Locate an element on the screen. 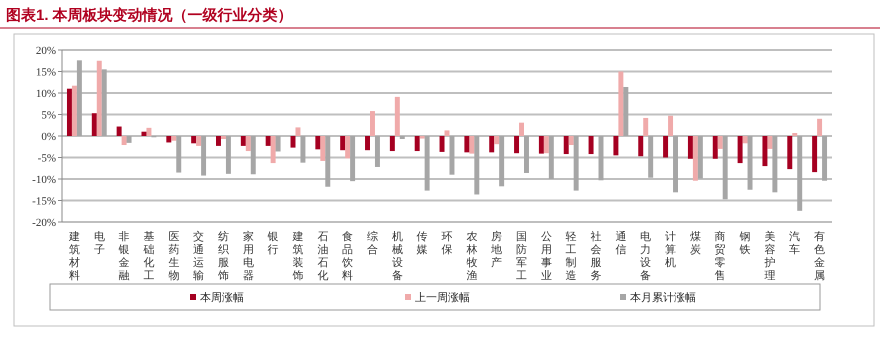 The width and height of the screenshot is (880, 353). legend-label: 本周涨幅 is located at coordinates (222, 297).